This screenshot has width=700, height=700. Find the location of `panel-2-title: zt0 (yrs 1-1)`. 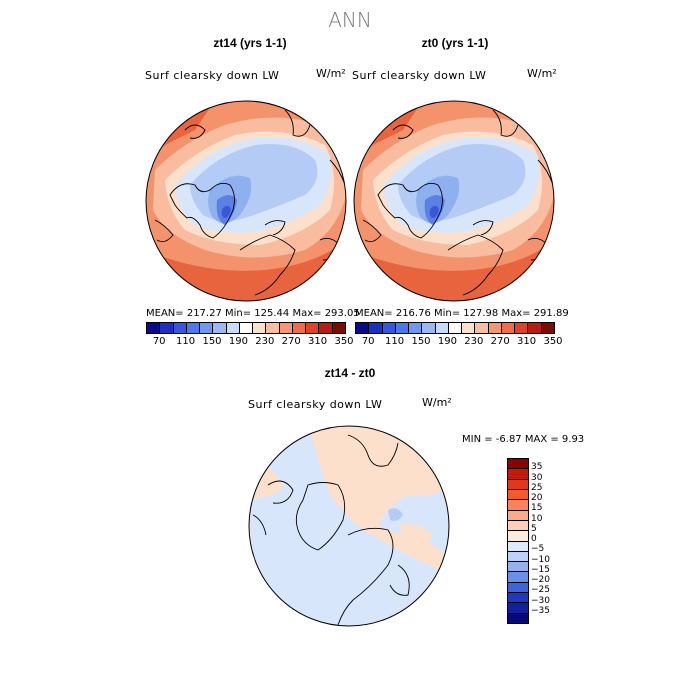

panel-2-title: zt0 (yrs 1-1) is located at coordinates (455, 43).